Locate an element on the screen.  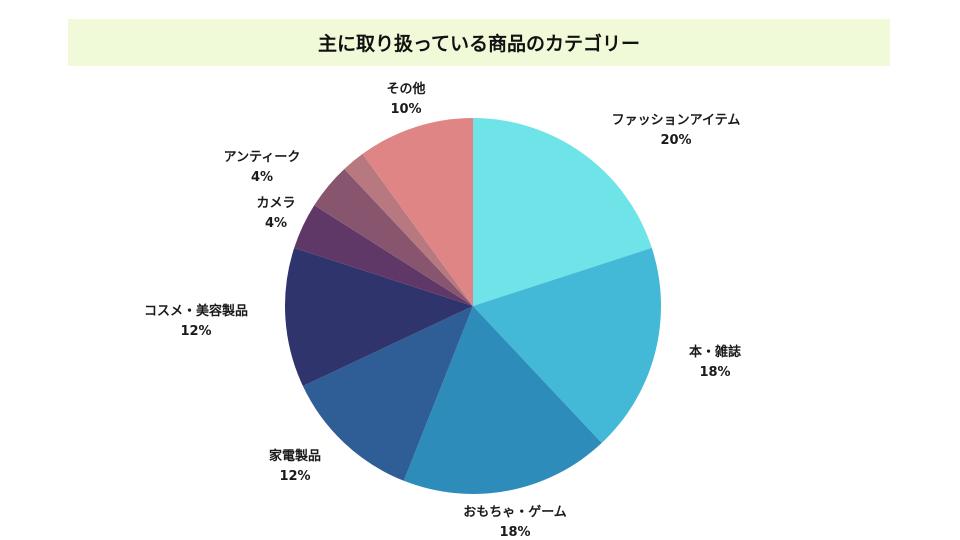
slice-value-label-2: 18% is located at coordinates (514, 532).